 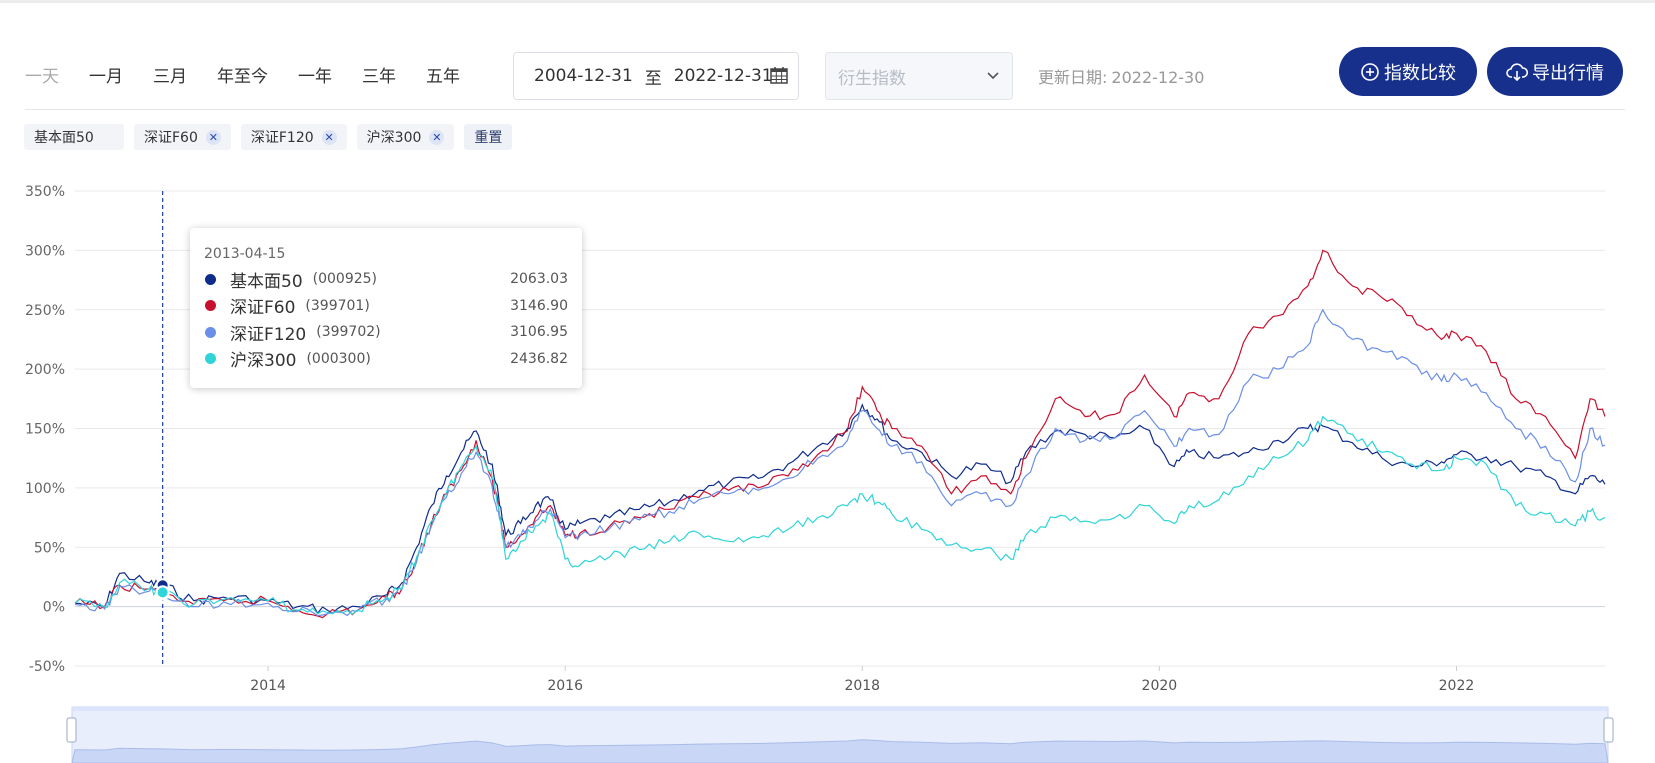 What do you see at coordinates (337, 305) in the screenshot?
I see `tooltip-series-code: (399701)` at bounding box center [337, 305].